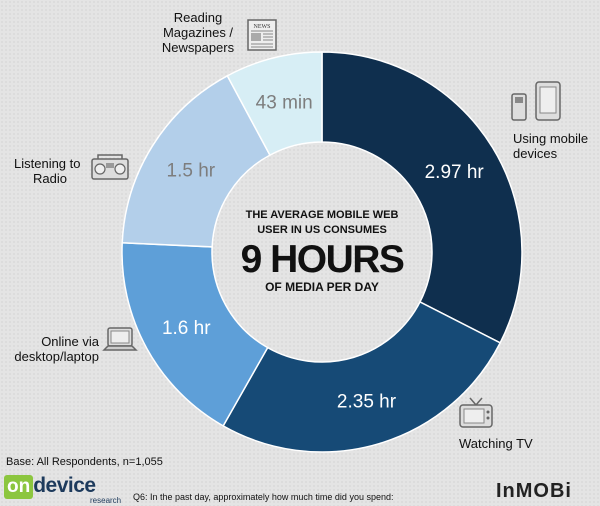 This screenshot has width=600, height=506. I want to click on label-reading-magazines-newspapers: Reading Magazines / Newspapers, so click(198, 32).